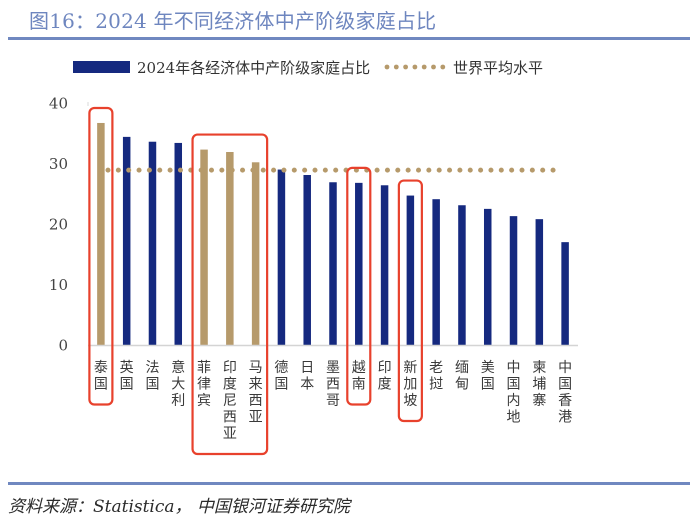 The width and height of the screenshot is (698, 525). Describe the element at coordinates (204, 247) in the screenshot. I see `bar-菲律宾` at that location.